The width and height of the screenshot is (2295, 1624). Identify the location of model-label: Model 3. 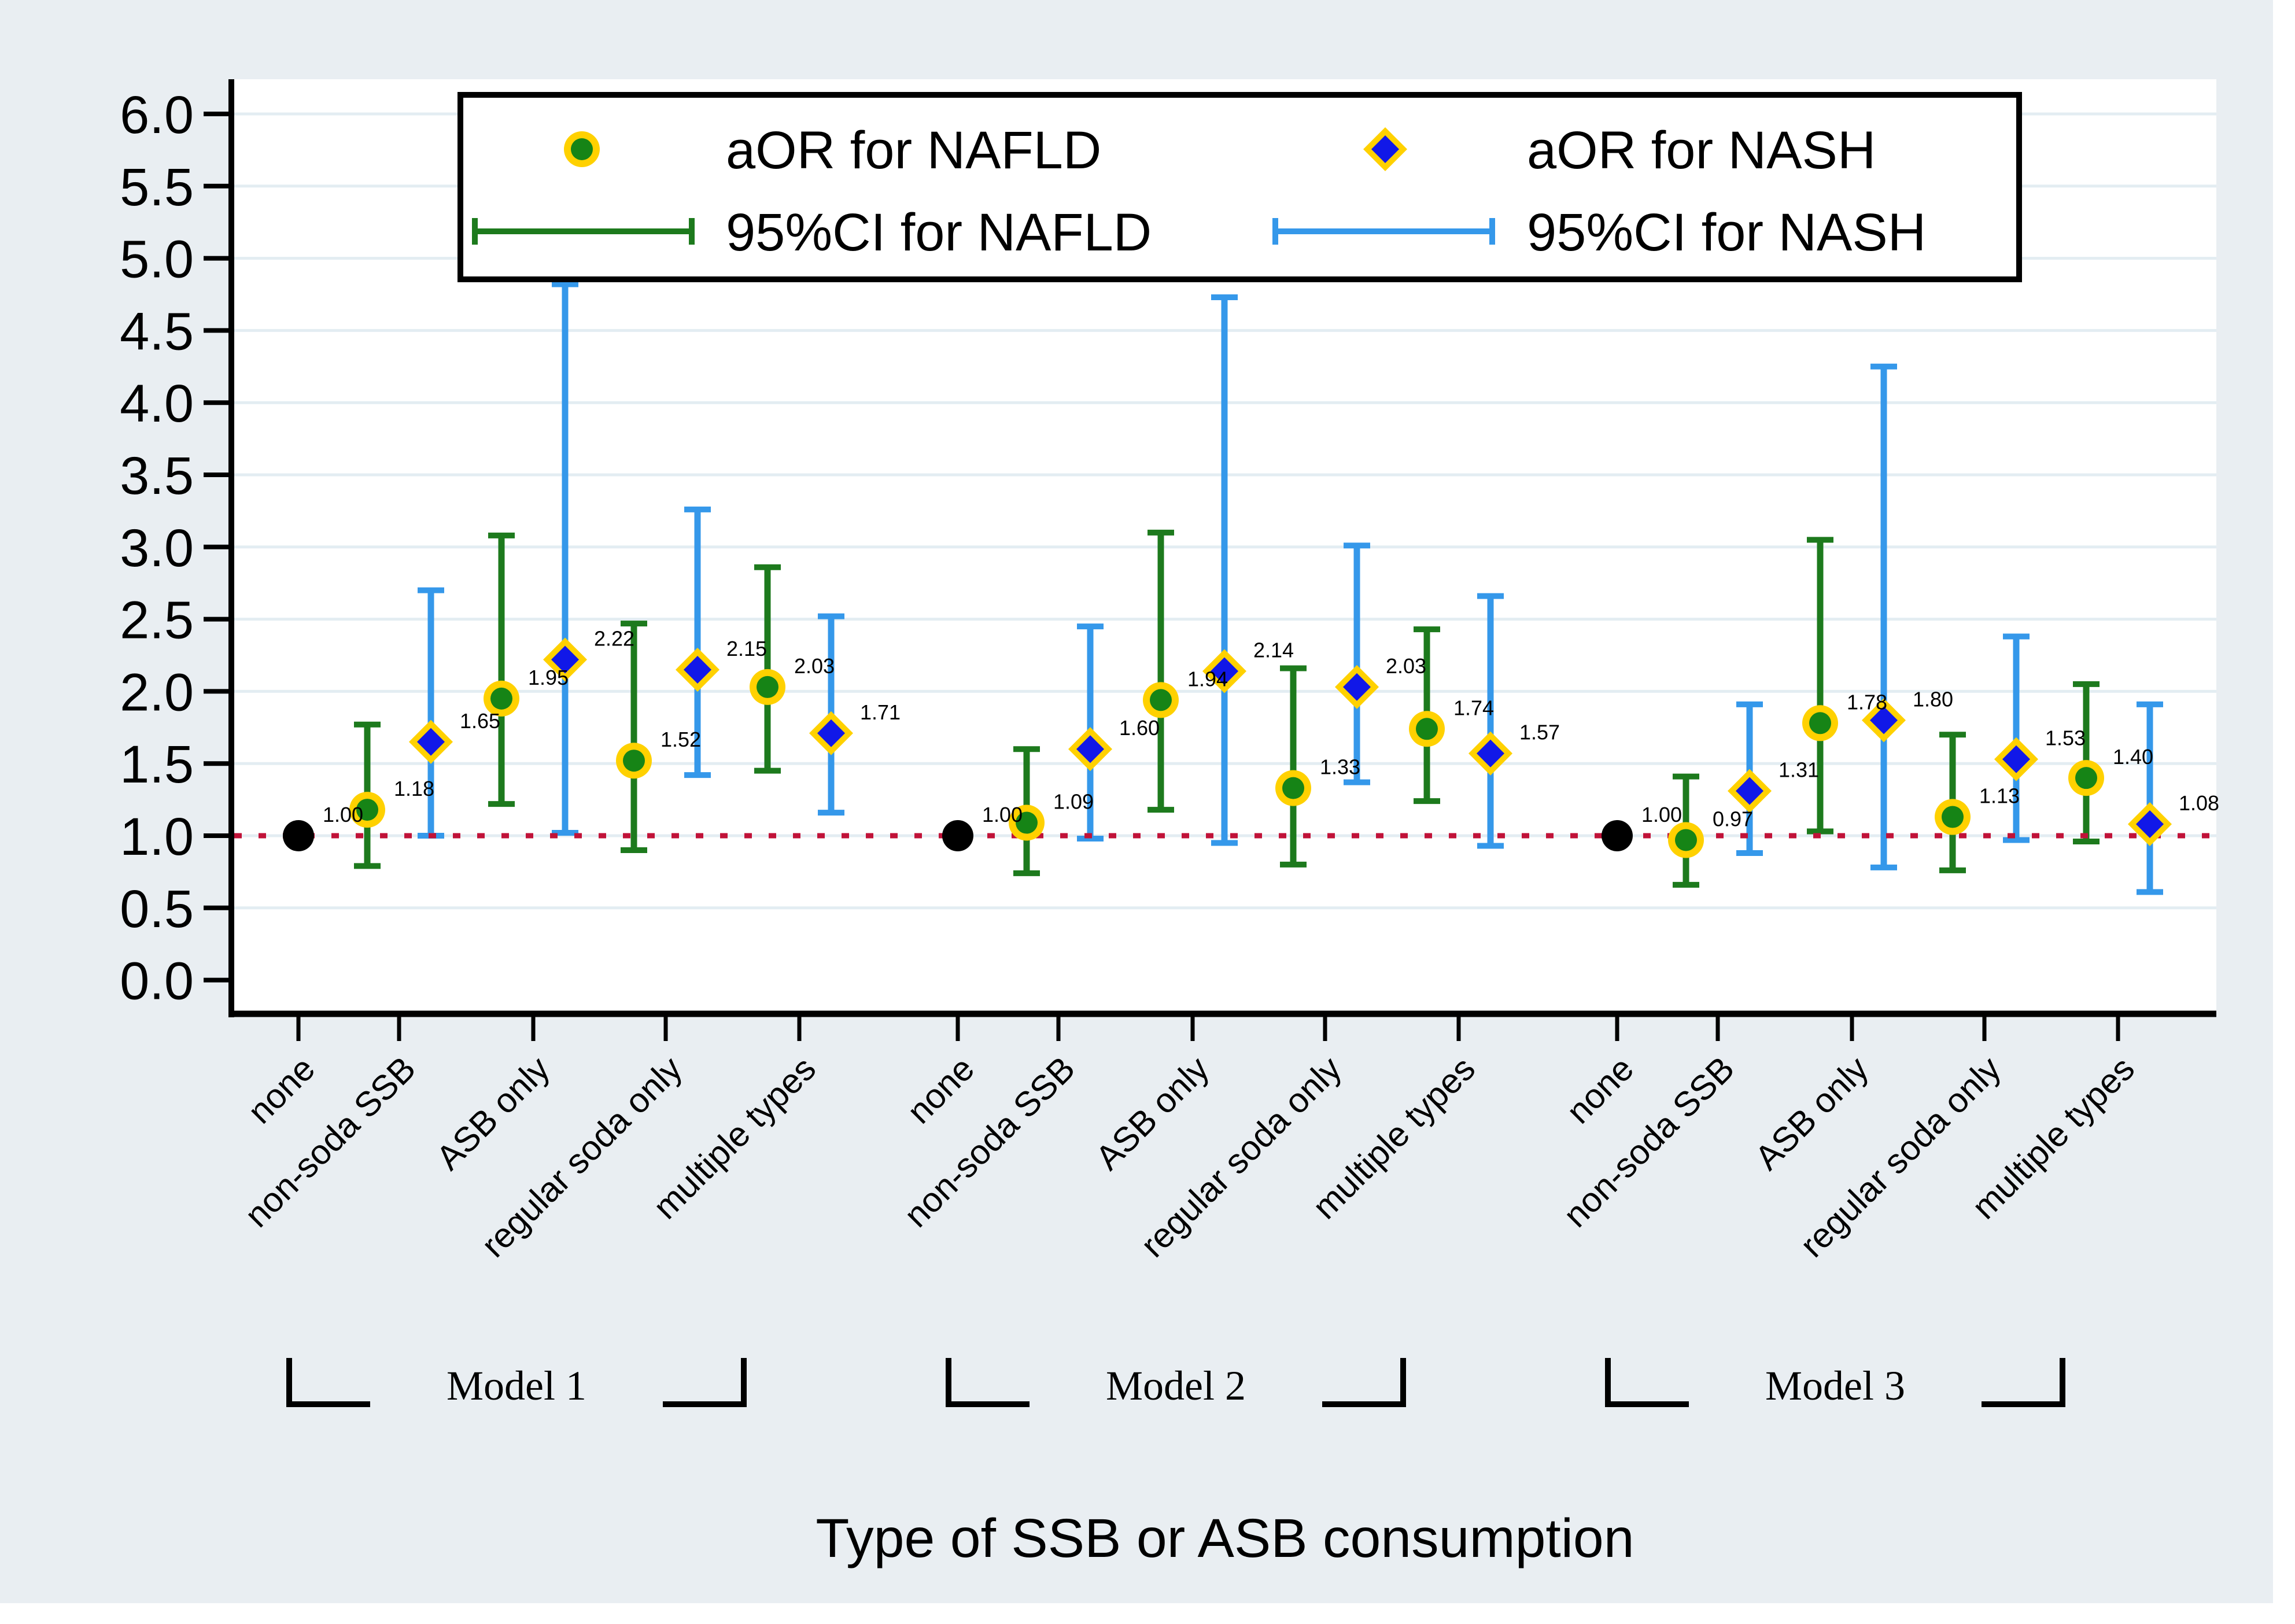
(1835, 1386).